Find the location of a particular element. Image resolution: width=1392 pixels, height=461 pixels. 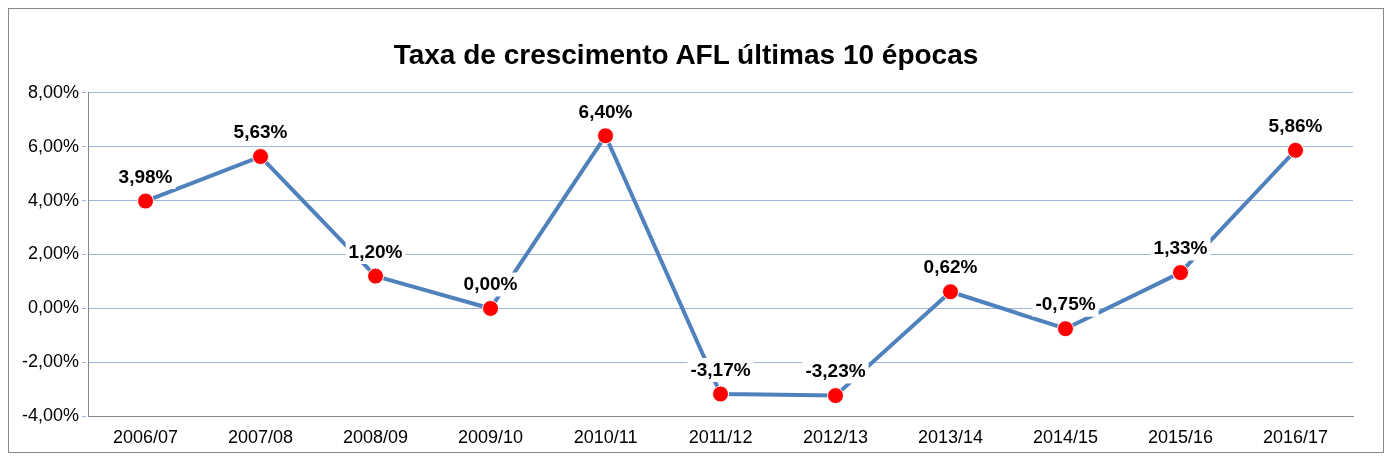

x-tick-label: 2009/10 is located at coordinates (490, 437).